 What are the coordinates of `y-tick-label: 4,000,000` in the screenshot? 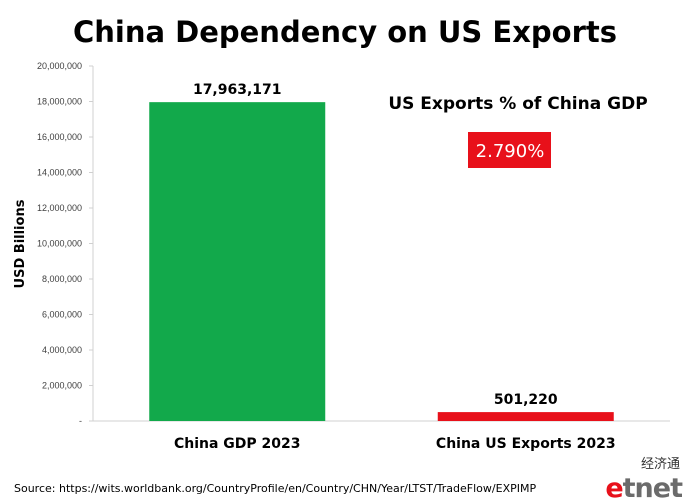 It's located at (62, 350).